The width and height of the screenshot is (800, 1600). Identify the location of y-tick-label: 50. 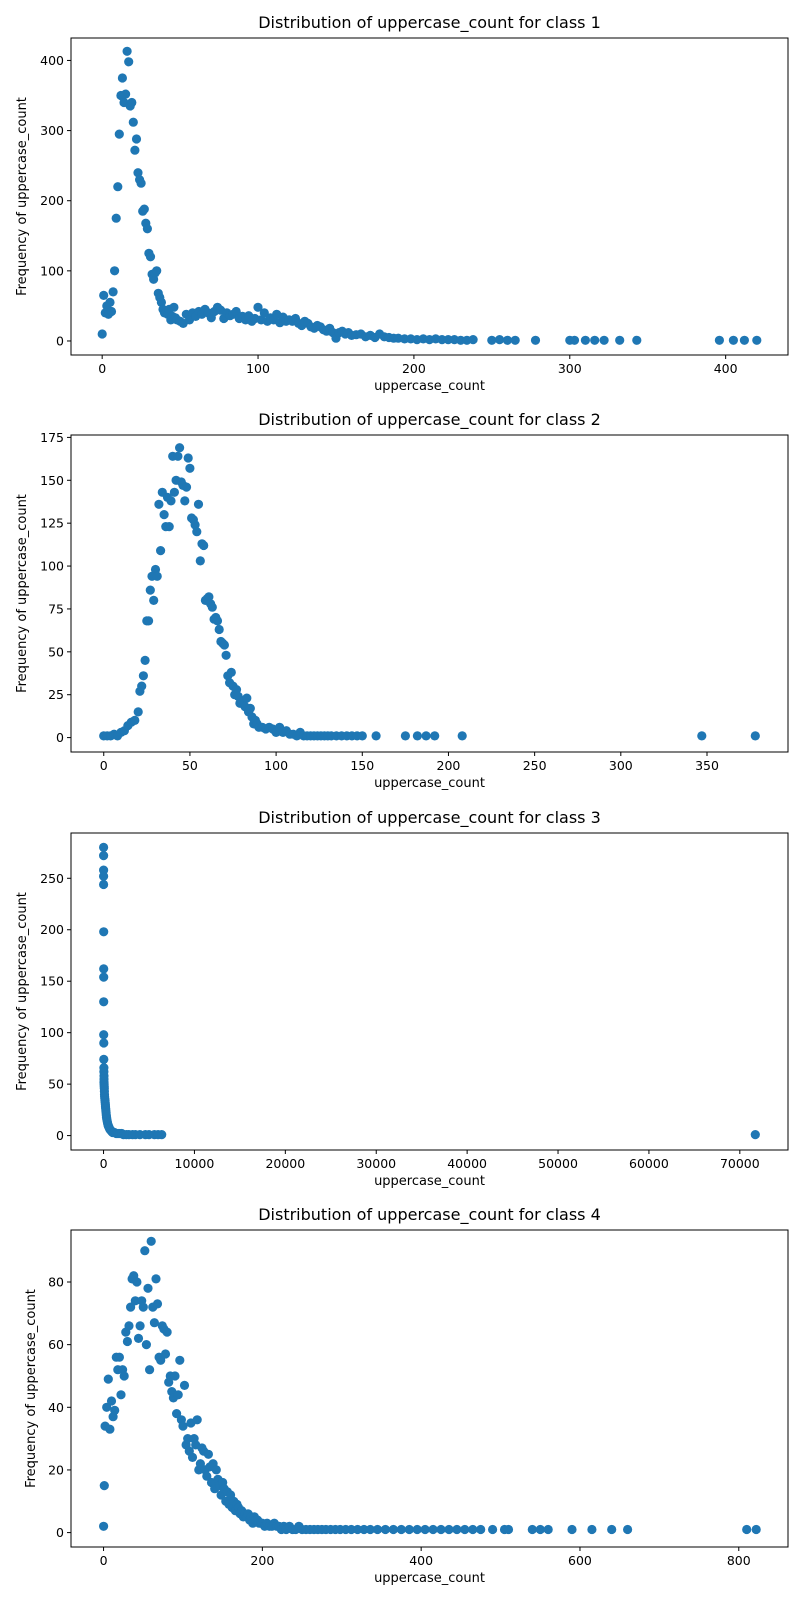
(56, 651).